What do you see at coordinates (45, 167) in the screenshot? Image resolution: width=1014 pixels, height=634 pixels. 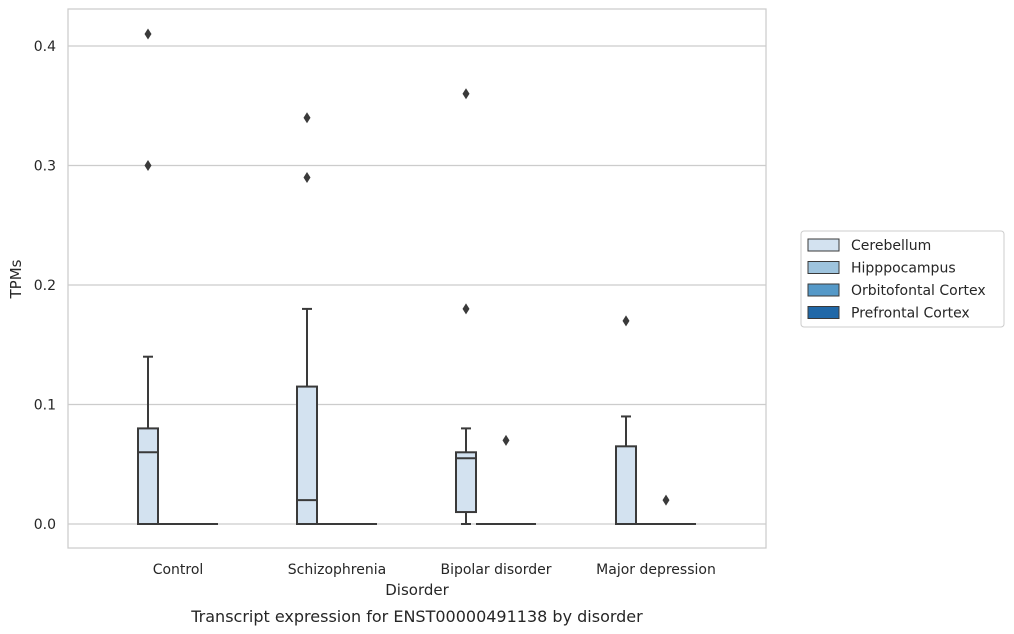 I see `y-tick-label: 0.3` at bounding box center [45, 167].